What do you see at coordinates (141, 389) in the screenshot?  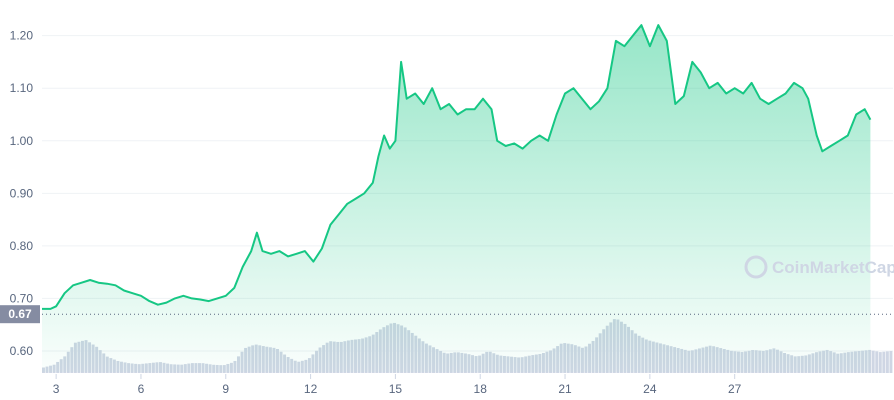 I see `x-tick-label: 6` at bounding box center [141, 389].